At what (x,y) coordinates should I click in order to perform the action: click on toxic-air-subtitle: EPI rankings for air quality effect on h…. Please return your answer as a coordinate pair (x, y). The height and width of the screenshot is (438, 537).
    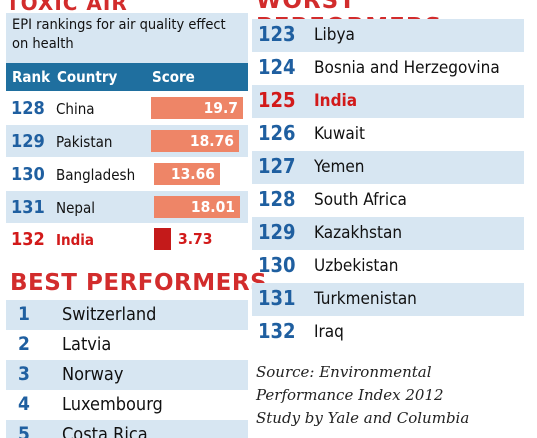
    Looking at the image, I should click on (127, 38).